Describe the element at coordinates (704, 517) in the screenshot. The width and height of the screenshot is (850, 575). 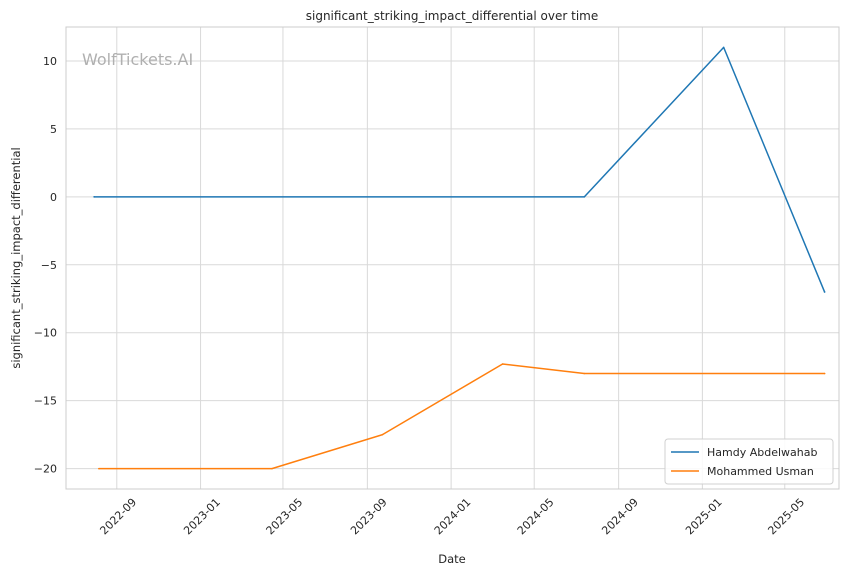
I see `x-tick-label: 2025-01` at that location.